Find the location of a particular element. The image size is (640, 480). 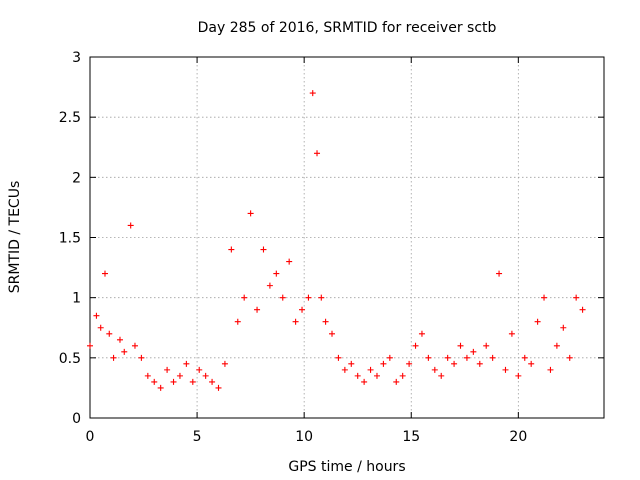

y-tick-label: 0 is located at coordinates (76, 419).